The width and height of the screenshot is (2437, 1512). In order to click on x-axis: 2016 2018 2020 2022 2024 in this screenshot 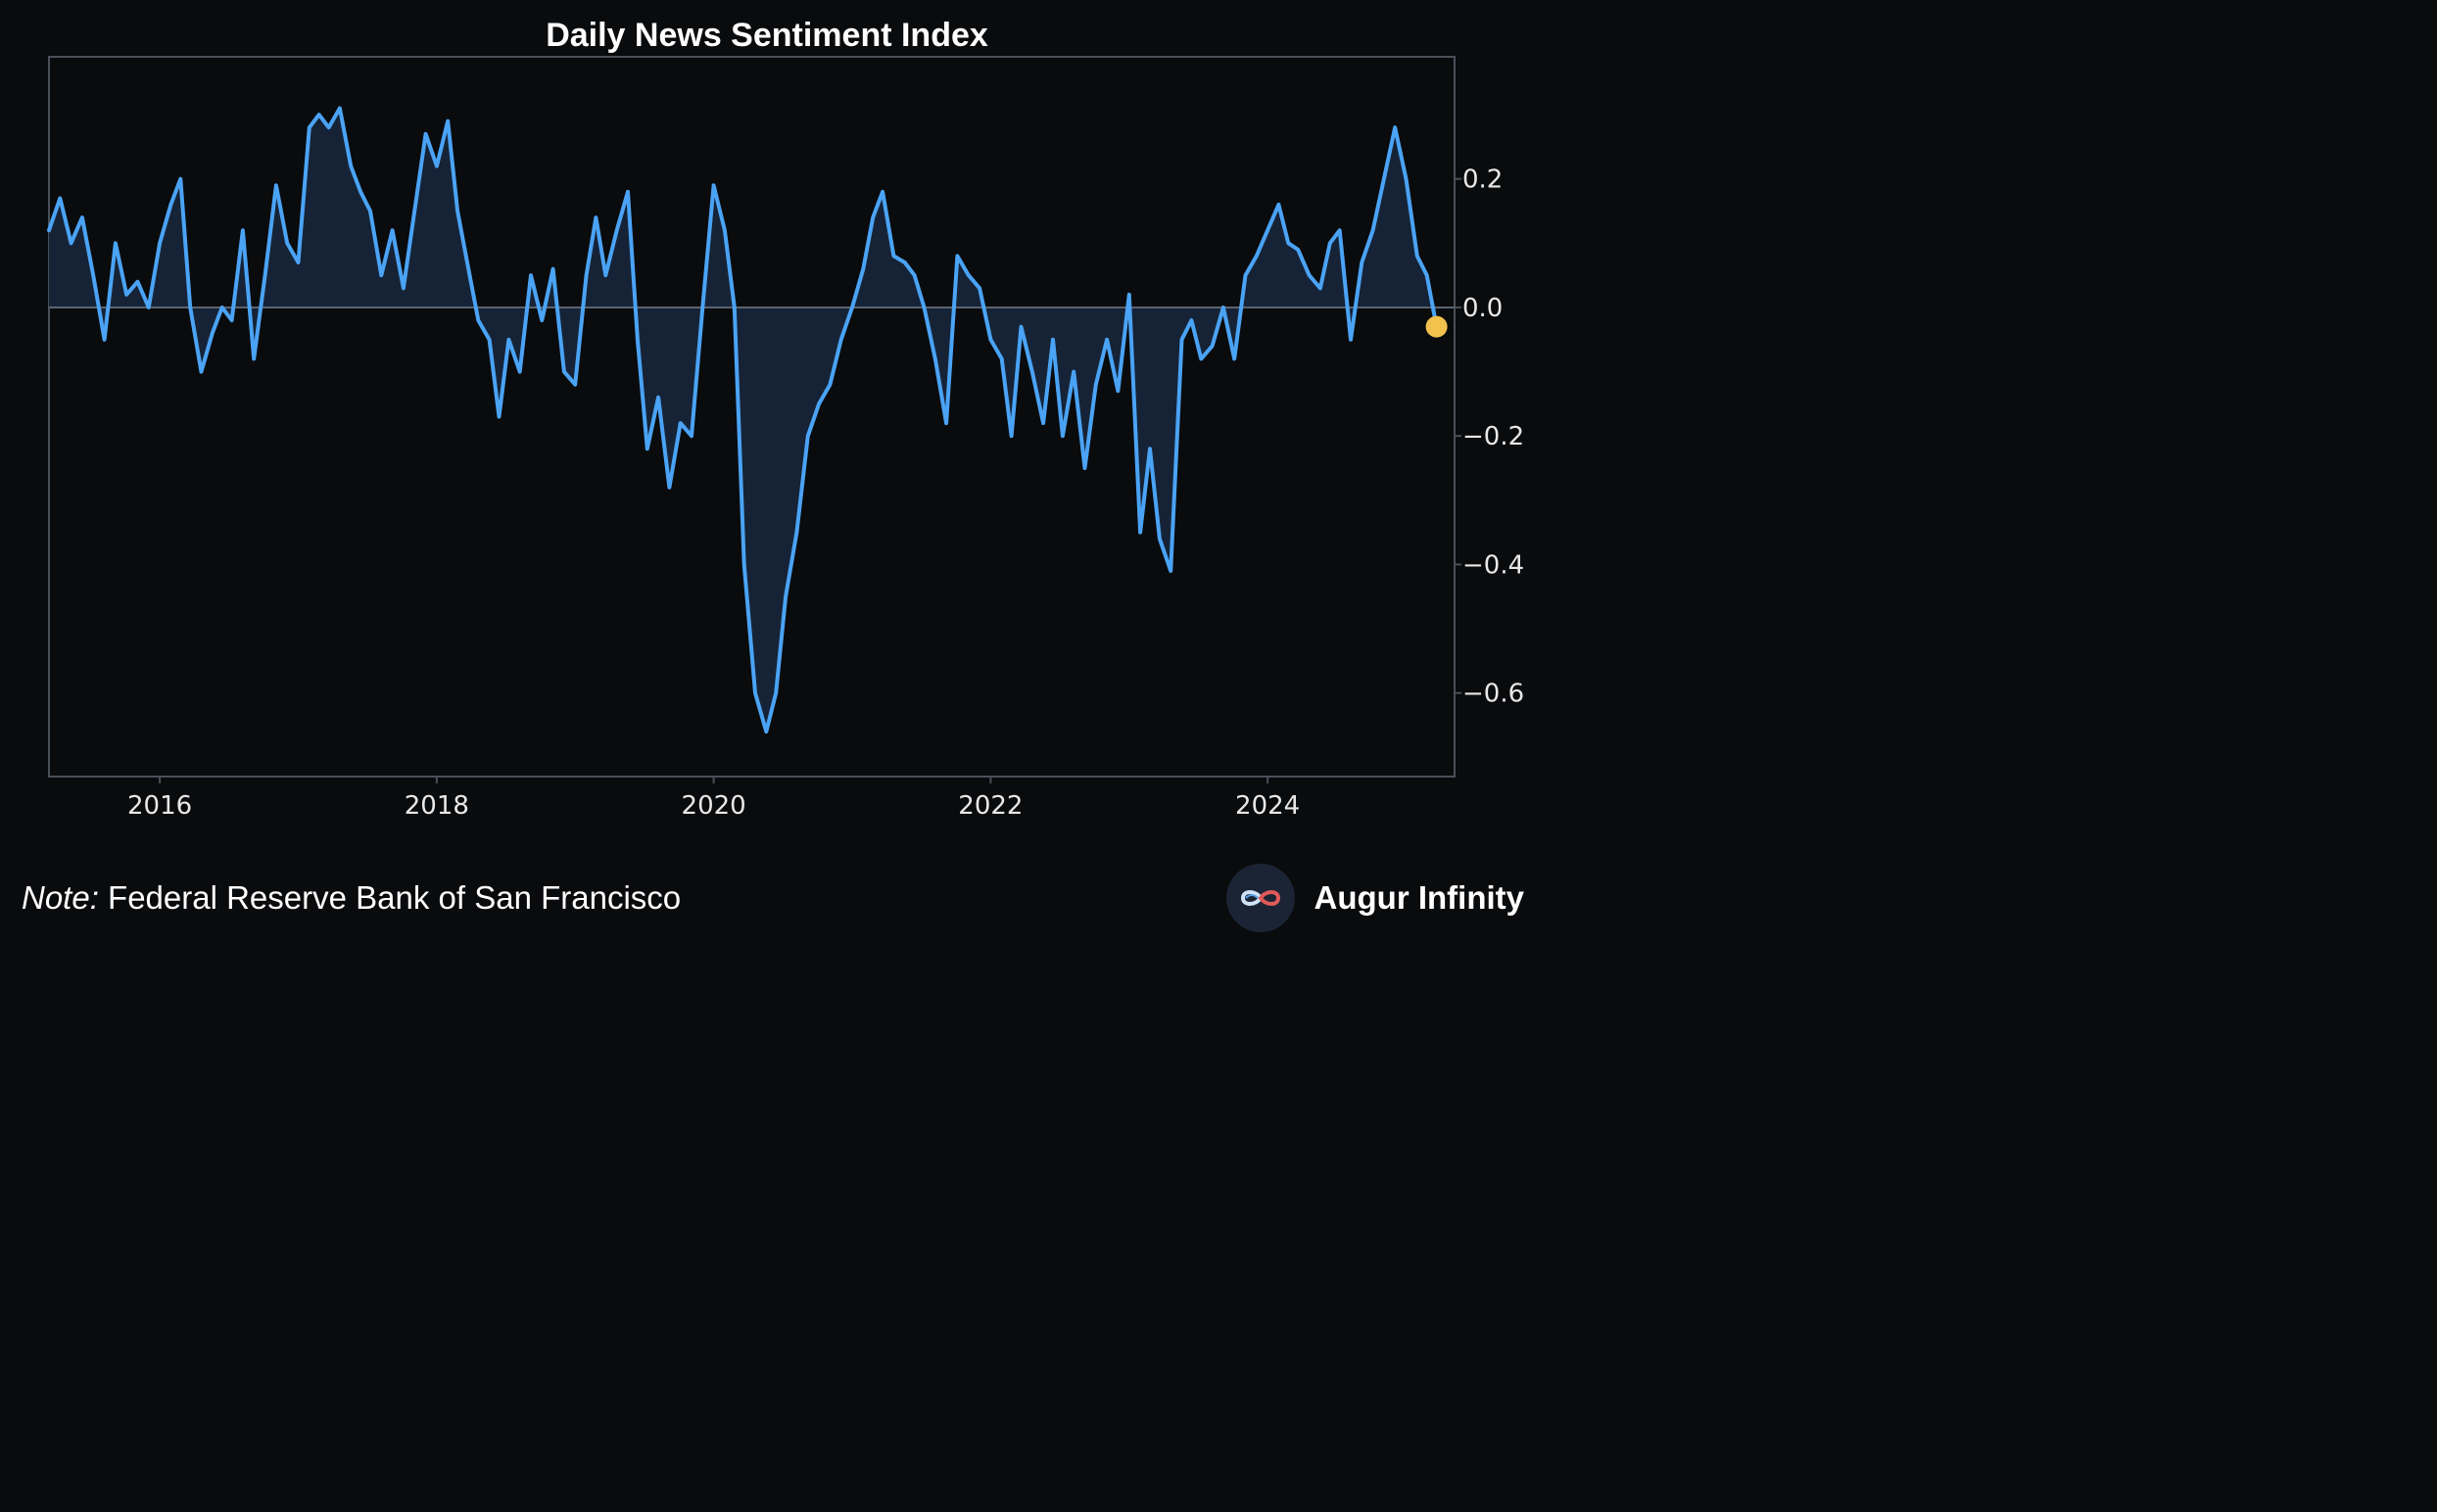, I will do `click(713, 799)`.